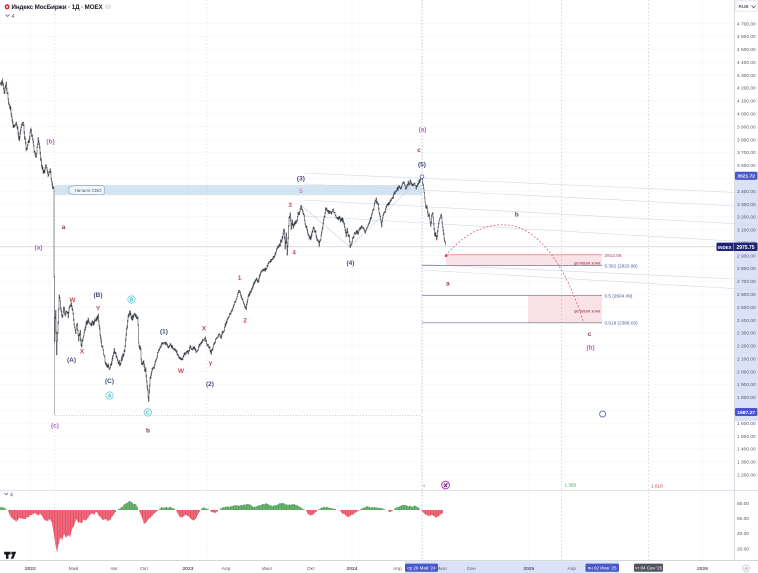  I want to click on svg-text: Сен, so click(471, 569).